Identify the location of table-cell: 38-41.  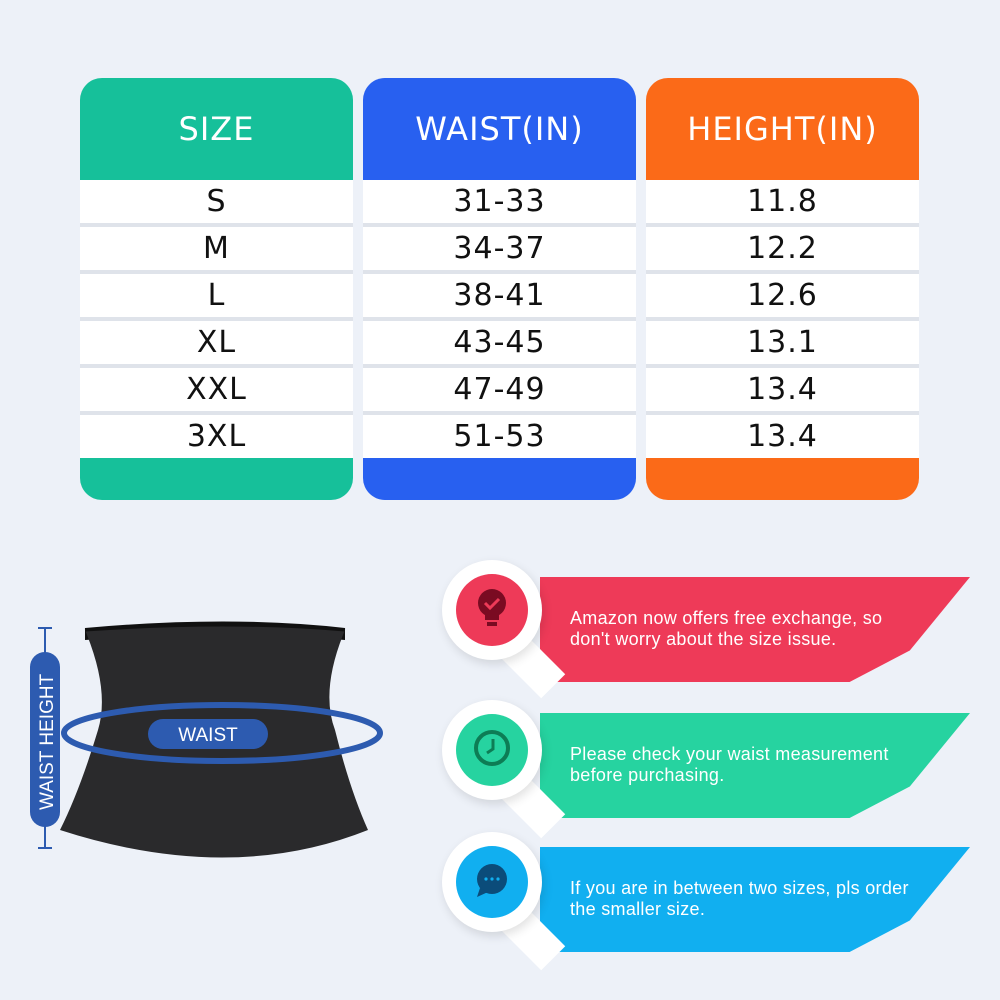
(499, 295).